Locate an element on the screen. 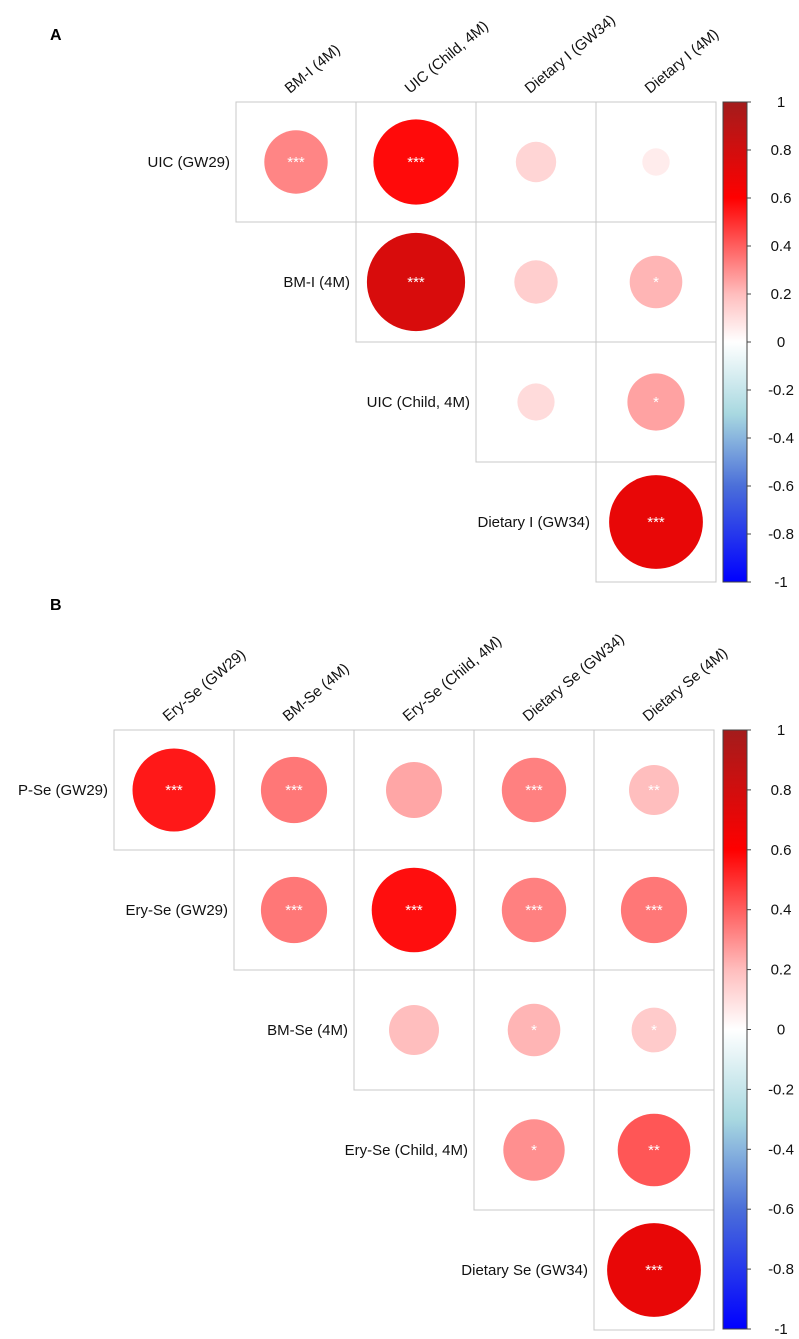 This screenshot has height=1339, width=799. a-colorbar-tick-label: -0.4 is located at coordinates (781, 438).